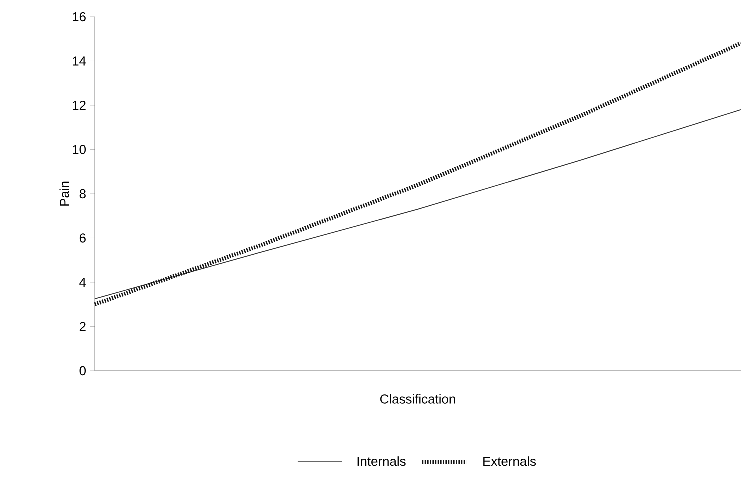 The image size is (741, 481). What do you see at coordinates (83, 282) in the screenshot?
I see `y-tick-label: 4` at bounding box center [83, 282].